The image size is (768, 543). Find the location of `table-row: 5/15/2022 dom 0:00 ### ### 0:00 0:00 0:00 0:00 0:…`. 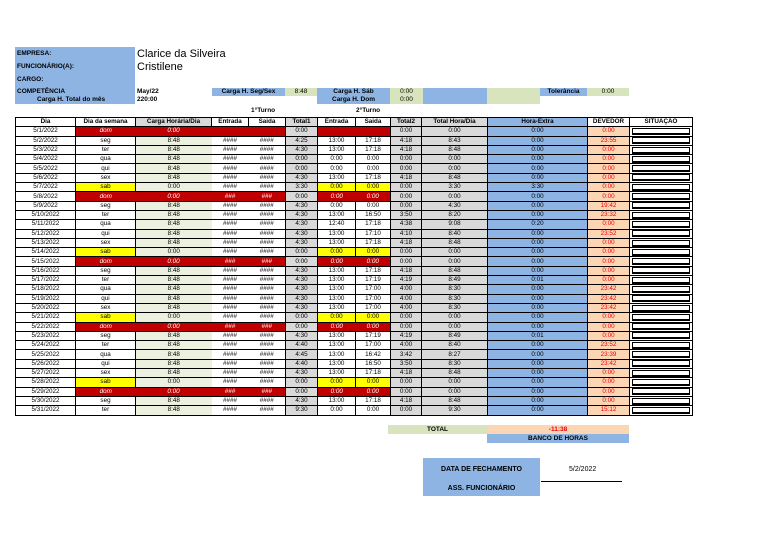

table-row: 5/15/2022 dom 0:00 ### ### 0:00 0:00 0:00 0:00 0:… is located at coordinates (354, 261).